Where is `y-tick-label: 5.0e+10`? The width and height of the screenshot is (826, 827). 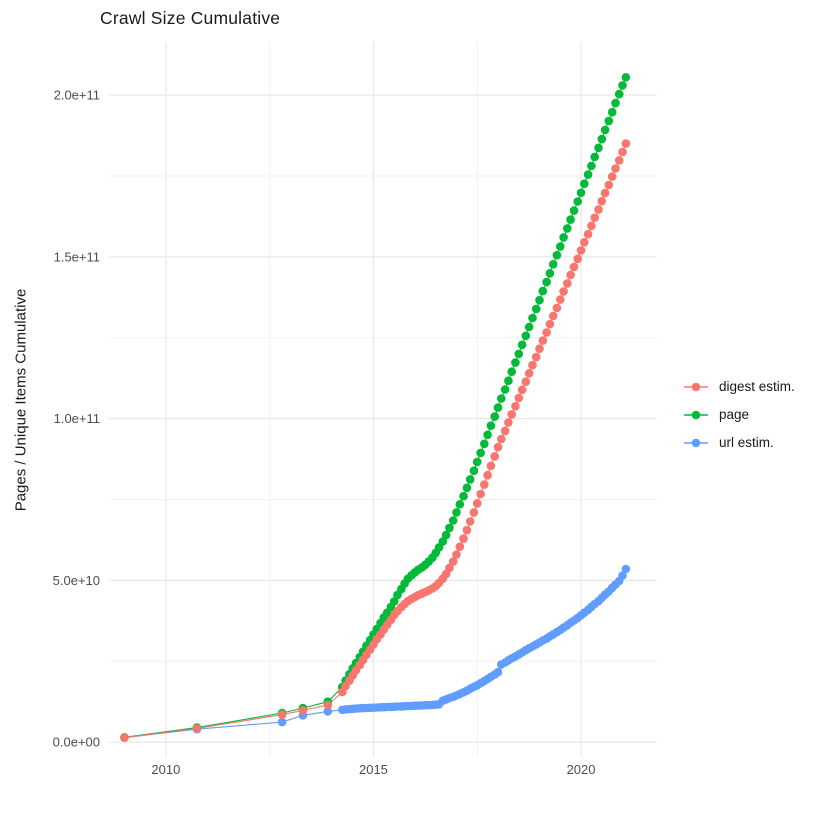
y-tick-label: 5.0e+10 is located at coordinates (76, 580).